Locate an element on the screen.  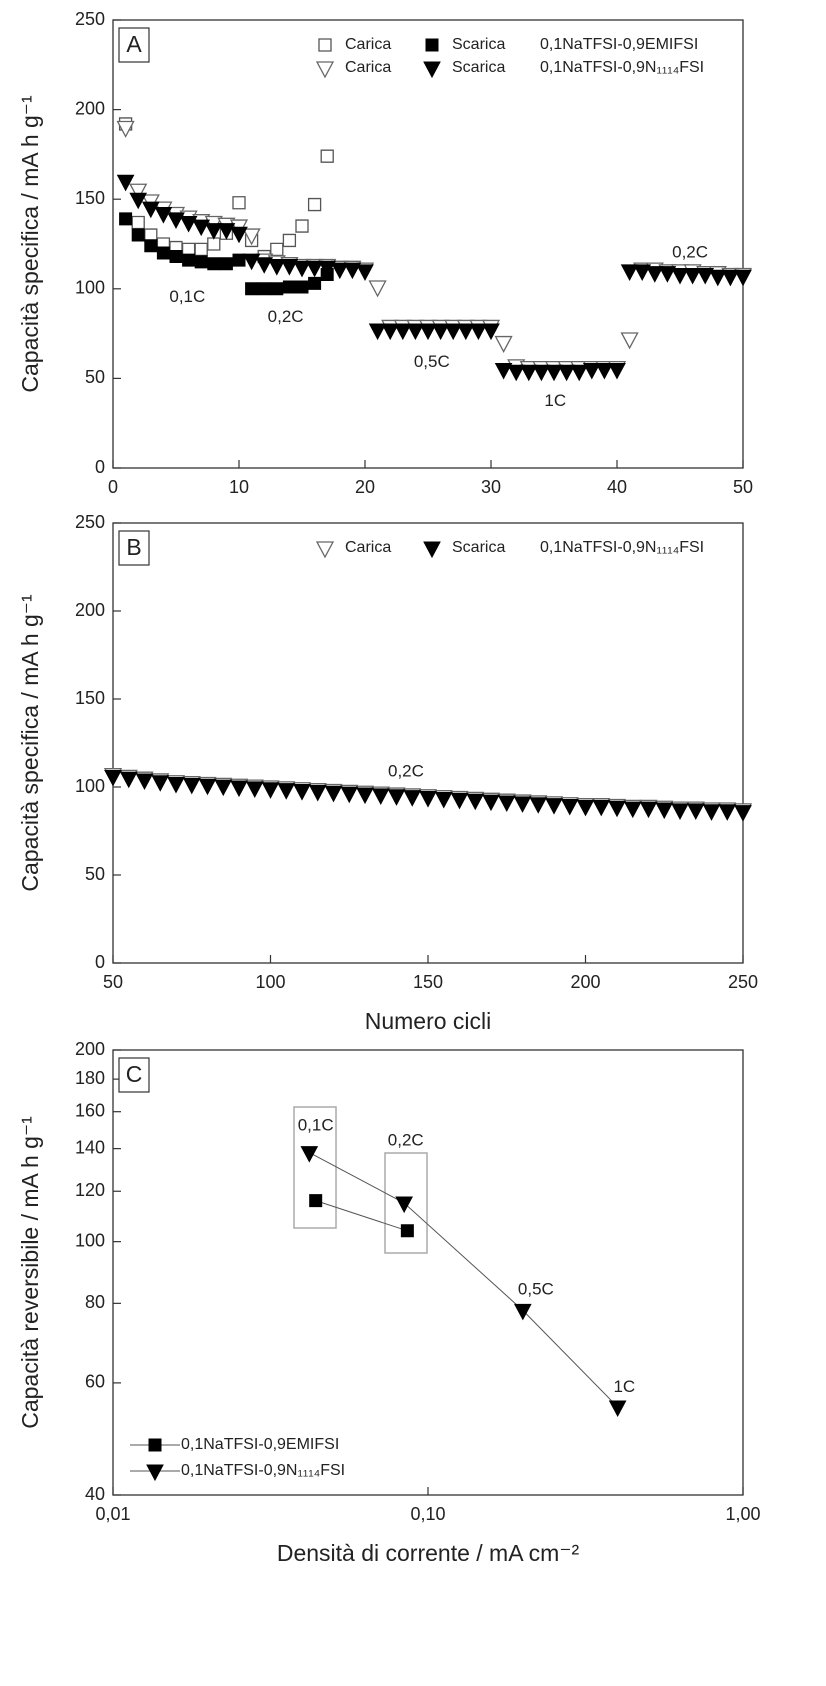
series-line is located at coordinates (464, 1280).